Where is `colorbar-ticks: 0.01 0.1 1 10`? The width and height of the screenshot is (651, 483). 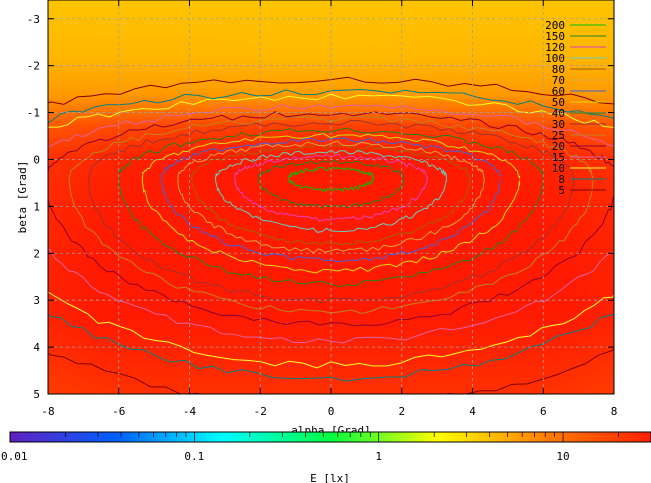 colorbar-ticks: 0.01 0.1 1 10 is located at coordinates (326, 447).